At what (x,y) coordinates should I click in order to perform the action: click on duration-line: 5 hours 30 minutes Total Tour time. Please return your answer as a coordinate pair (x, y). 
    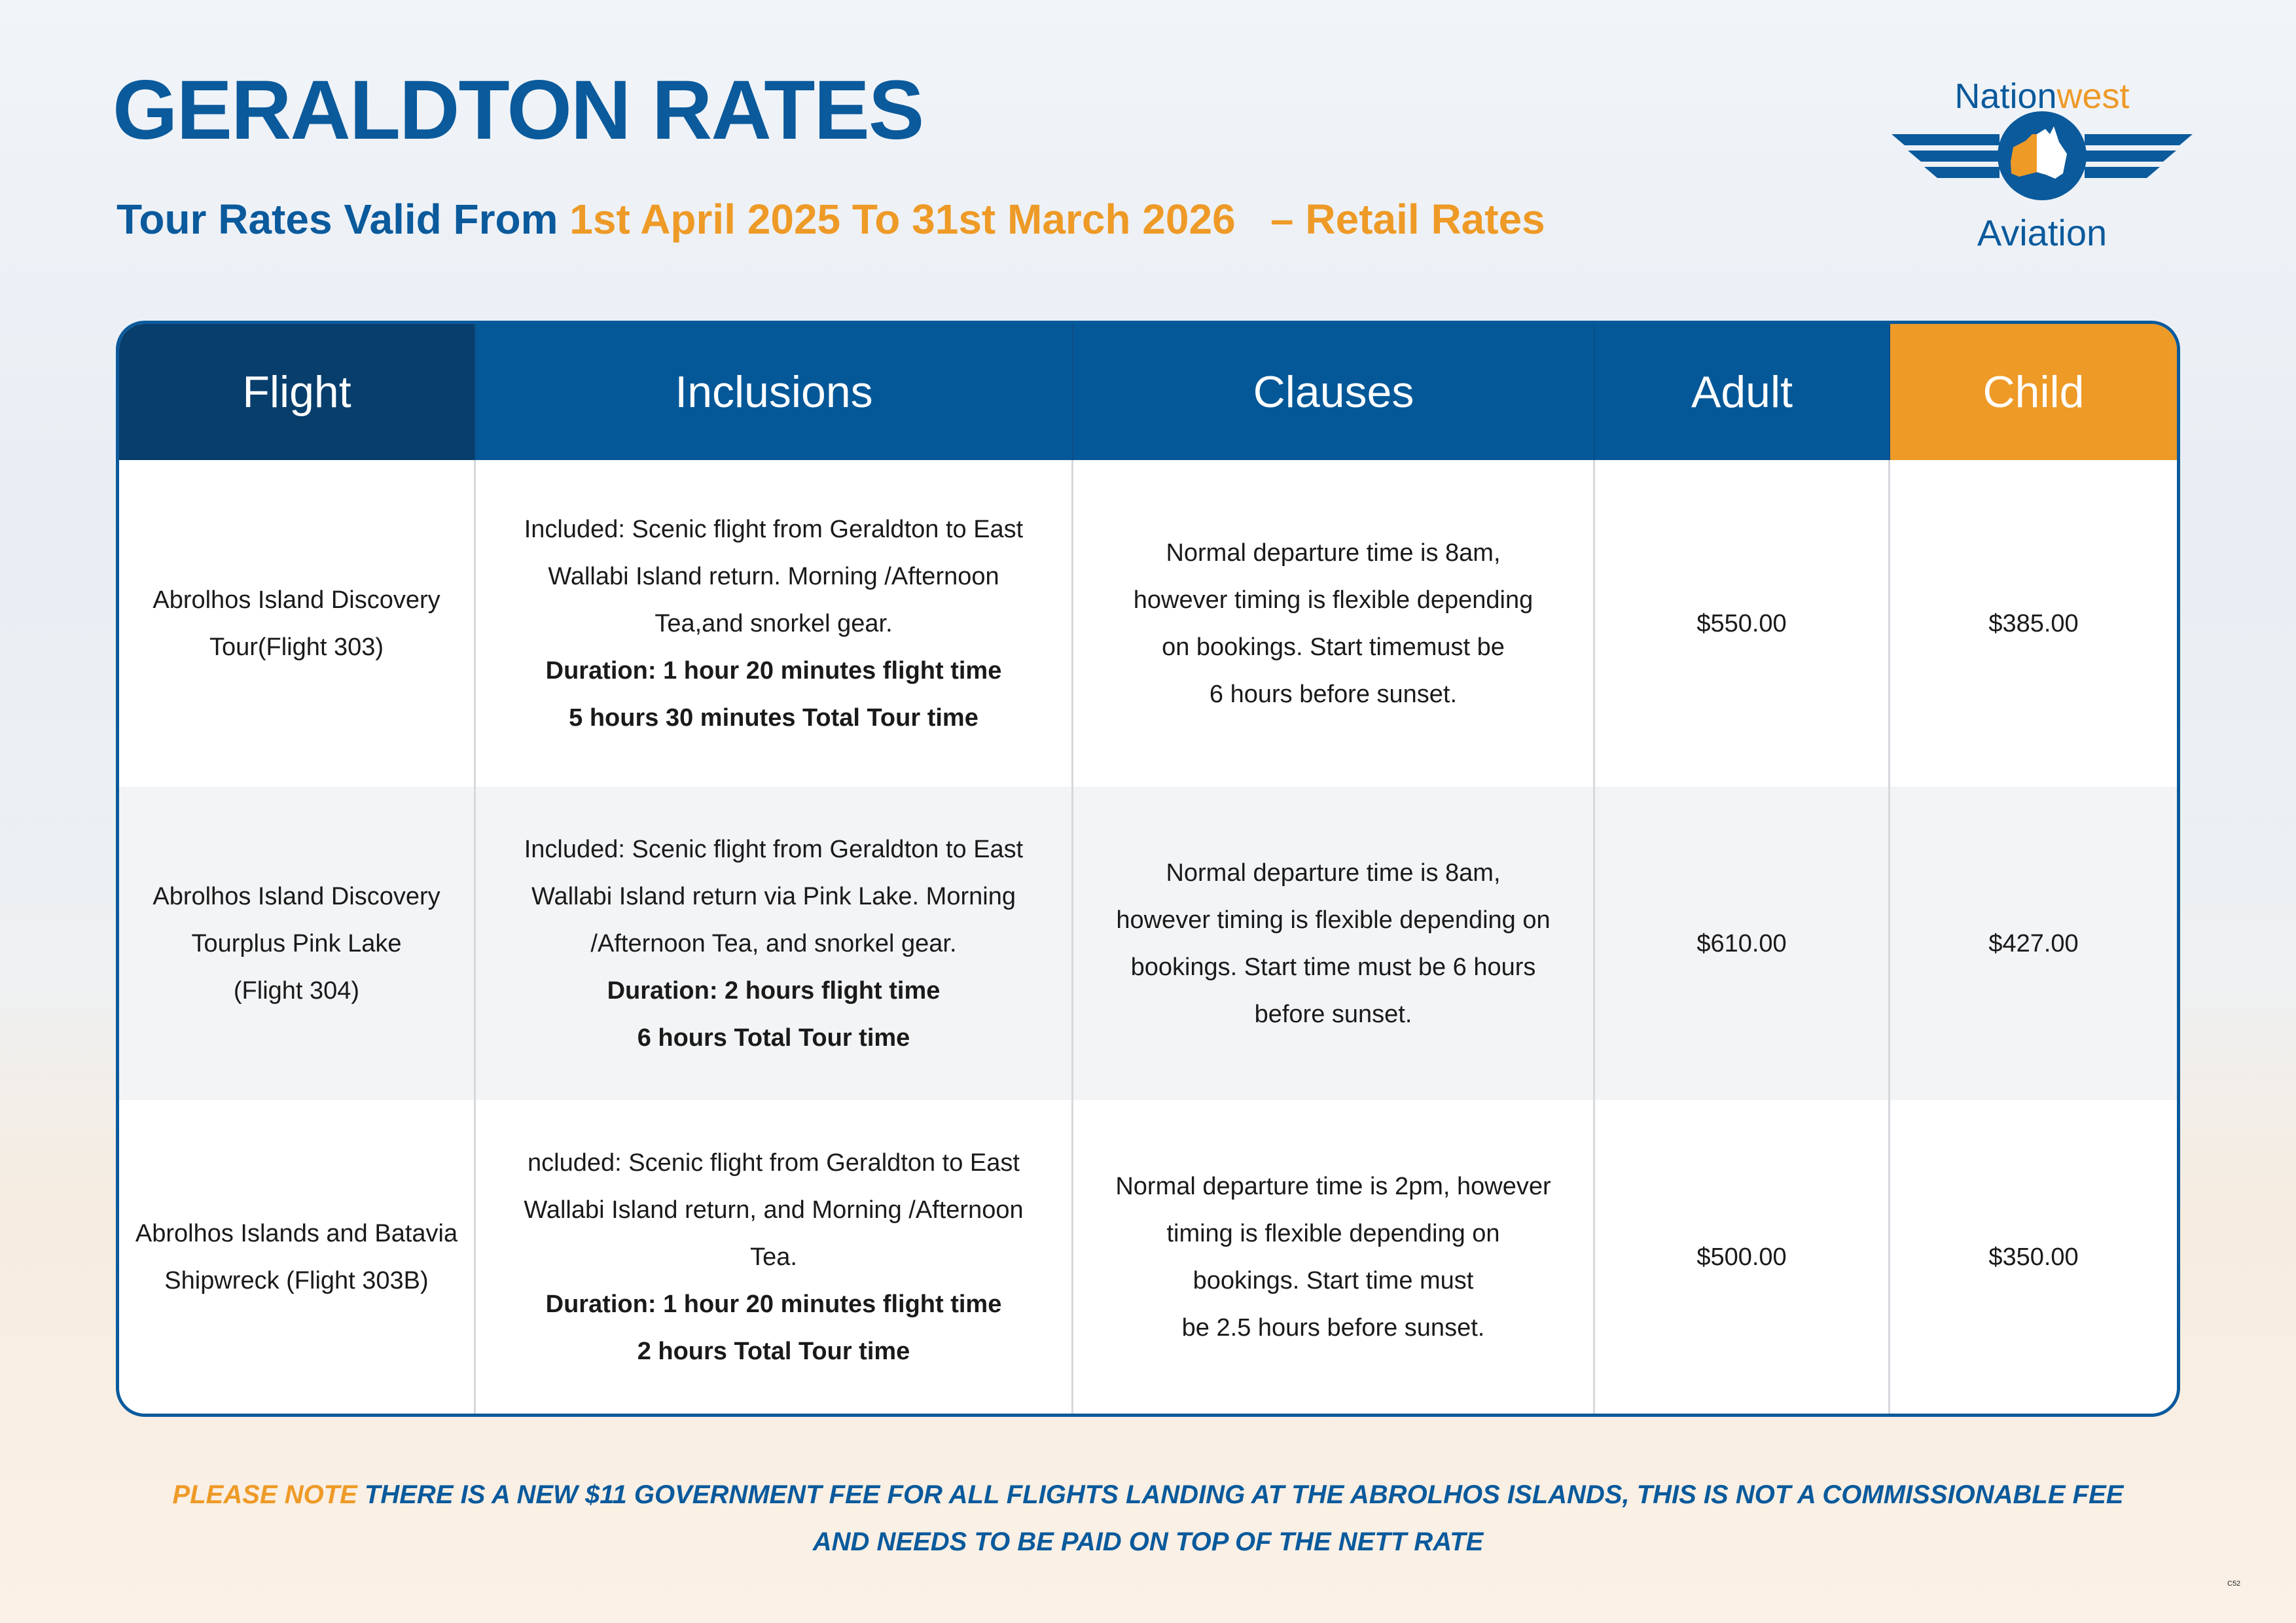
    Looking at the image, I should click on (773, 718).